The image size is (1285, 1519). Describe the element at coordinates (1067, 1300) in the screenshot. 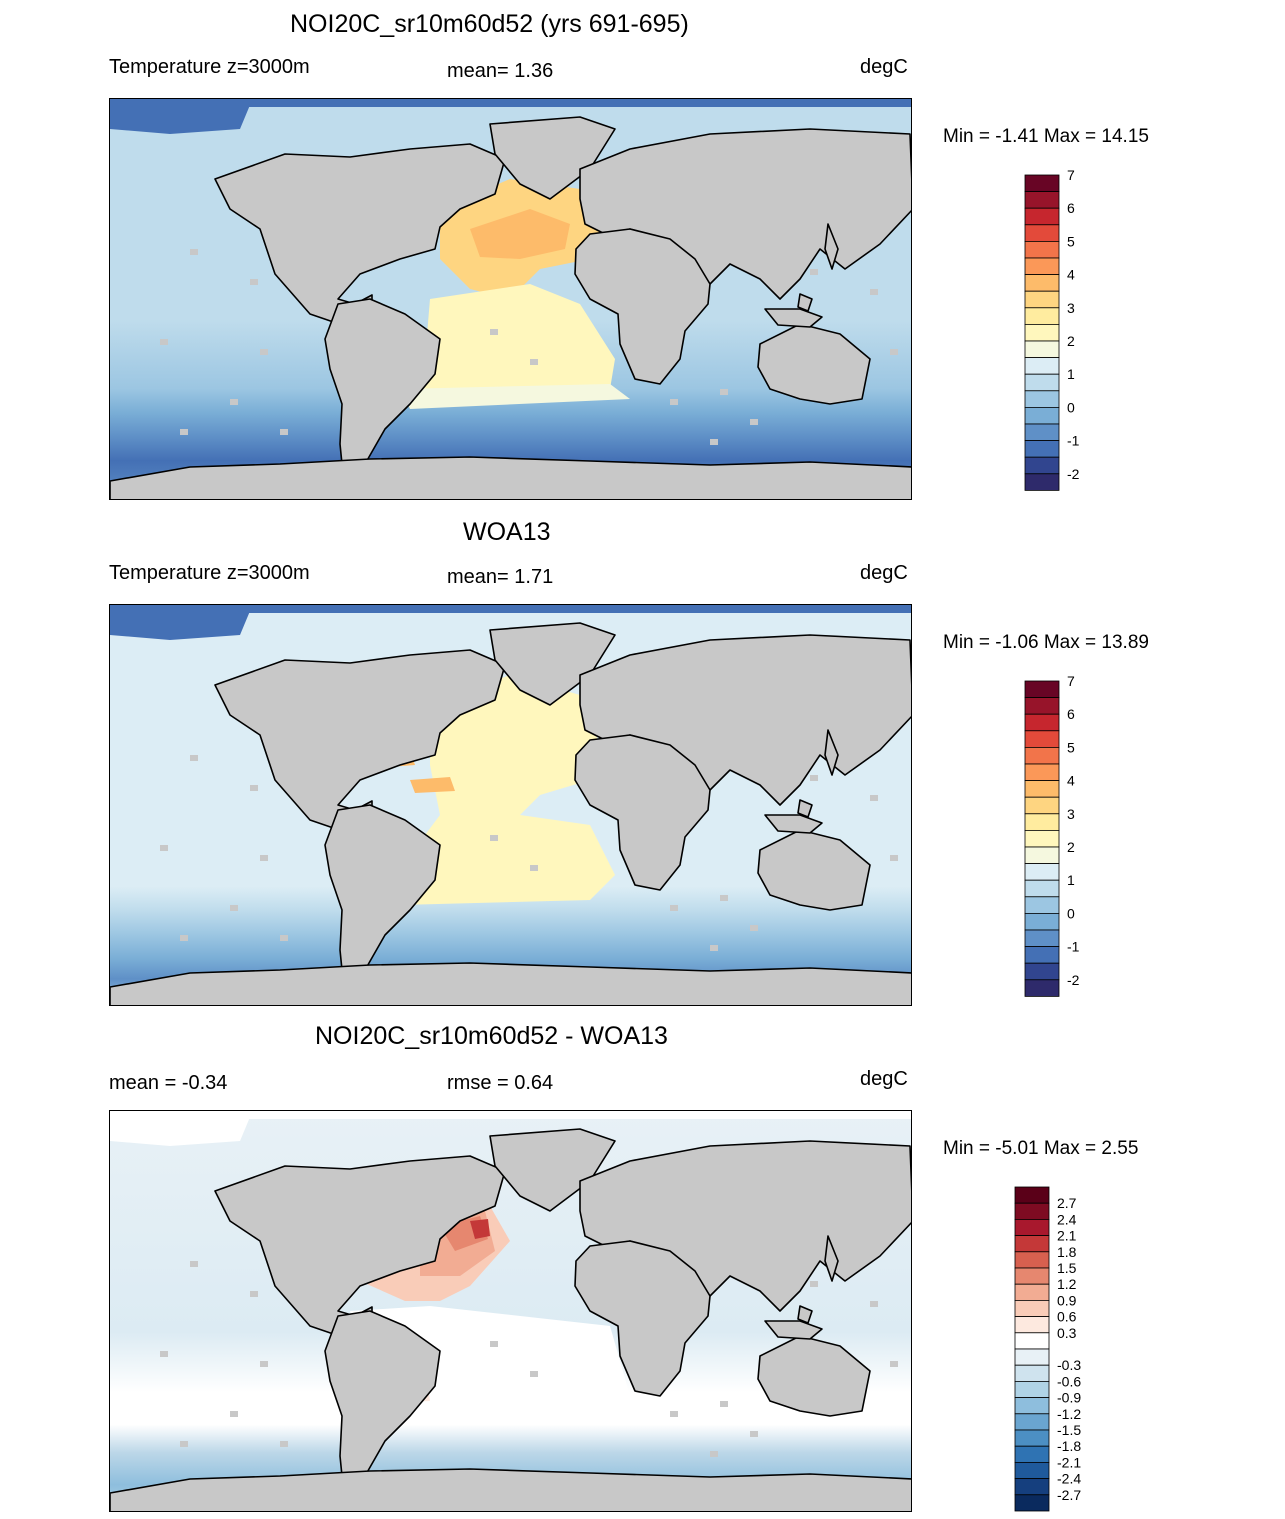

I see `colorbar-tick-label: 0.9` at that location.